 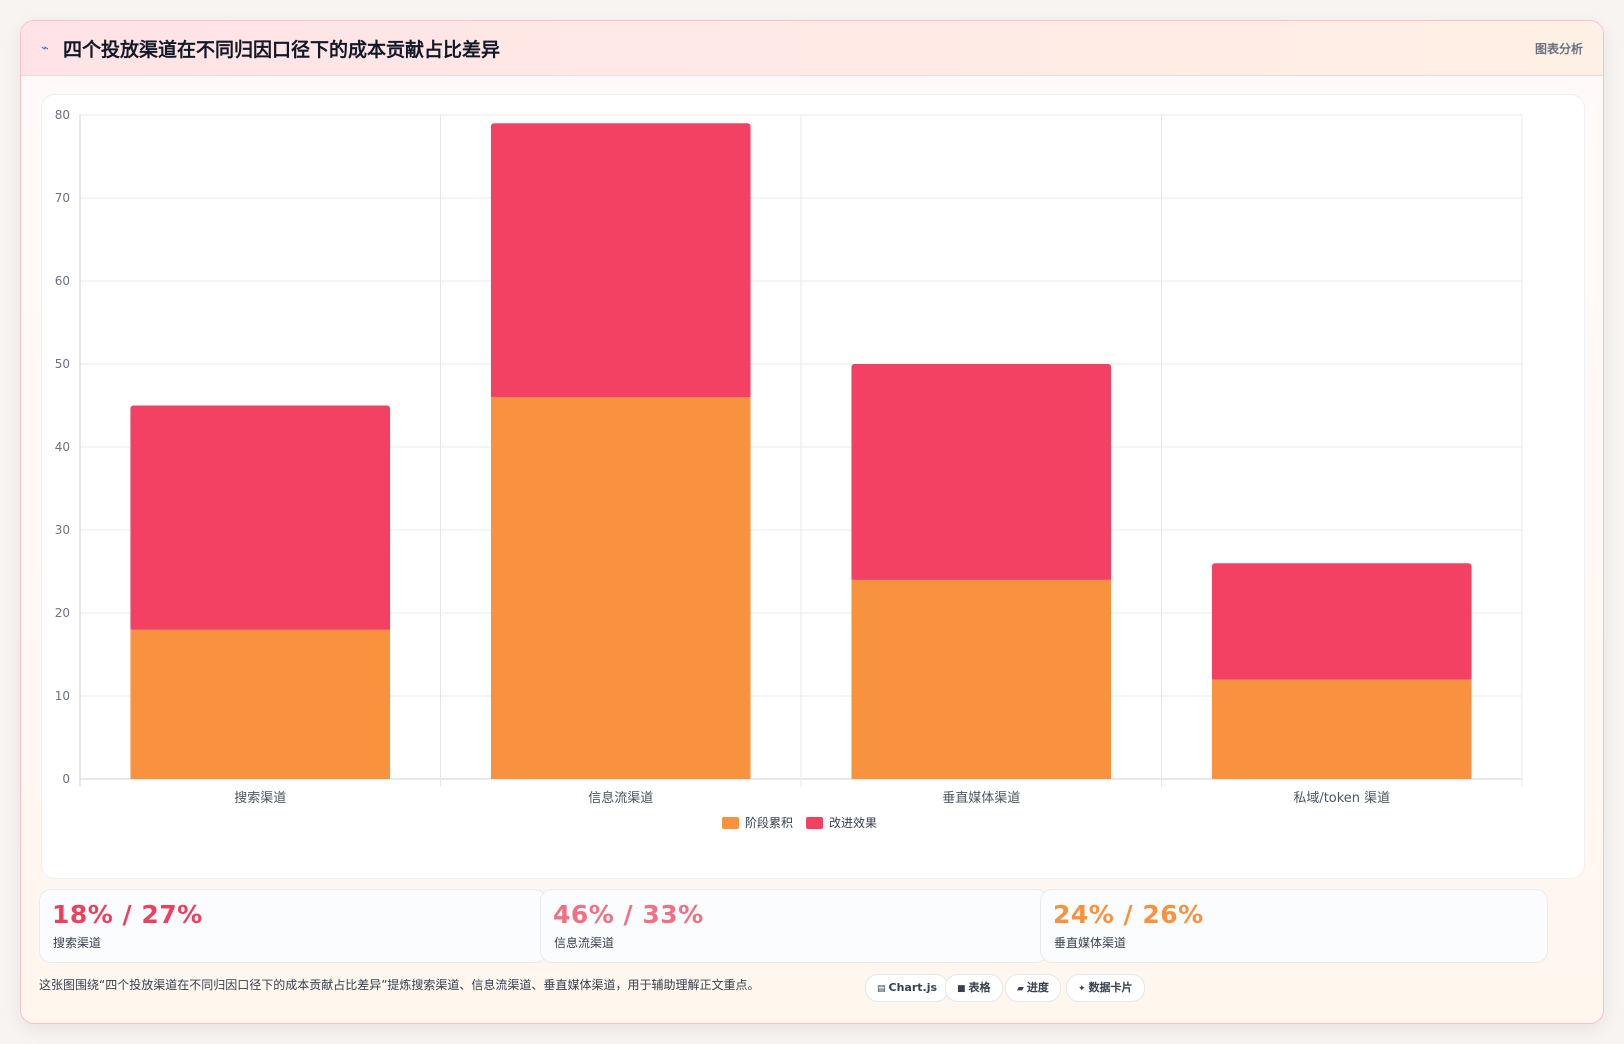 I want to click on x-tick-label: 垂直媒体渠道, so click(x=981, y=798).